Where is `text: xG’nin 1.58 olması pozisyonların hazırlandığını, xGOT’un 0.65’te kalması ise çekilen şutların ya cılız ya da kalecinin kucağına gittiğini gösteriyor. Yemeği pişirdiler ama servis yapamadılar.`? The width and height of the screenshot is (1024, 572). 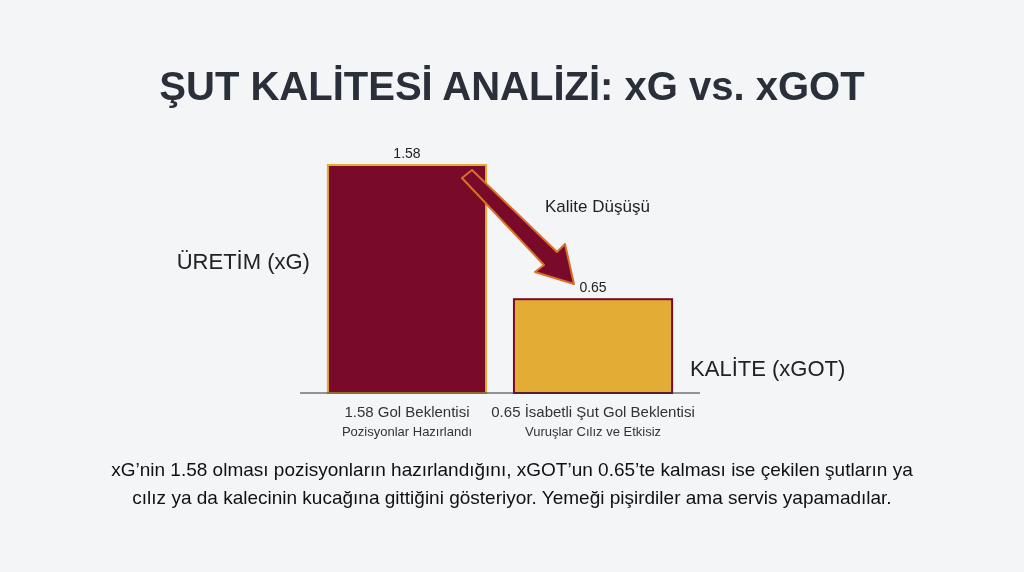 text: xG’nin 1.58 olması pozisyonların hazırlandığını, xGOT’un 0.65’te kalması ise çekilen şutların ya cılız ya da kalecinin kucağına gittiğini gösteriyor. Yemeği pişirdiler ama servis yapamadılar. is located at coordinates (512, 483).